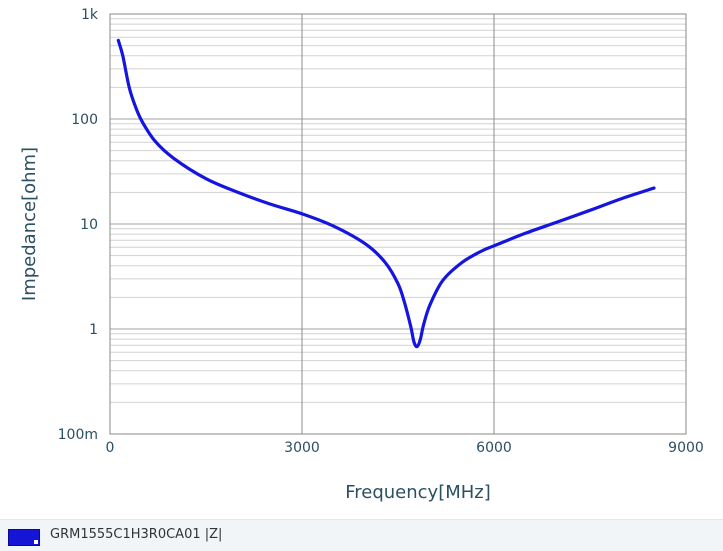  I want to click on x-tick-labels: 0 3000 6000 9000, so click(405, 448).